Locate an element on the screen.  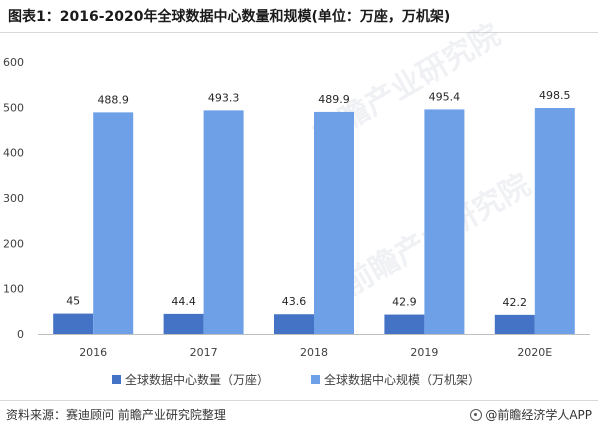
y-tick-label: 100 is located at coordinates (13, 289).